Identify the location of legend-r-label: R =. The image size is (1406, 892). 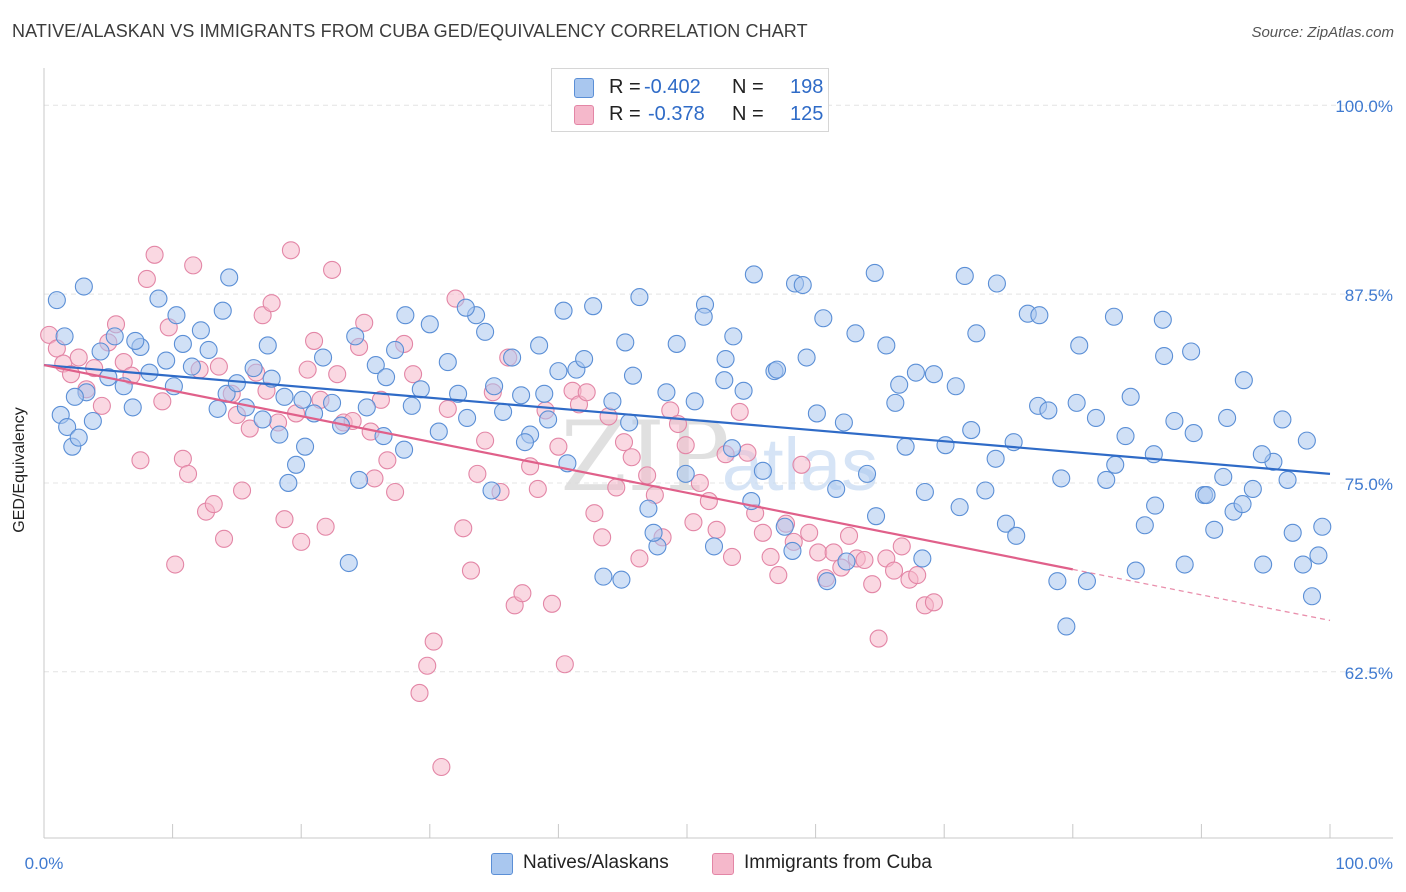
(625, 114).